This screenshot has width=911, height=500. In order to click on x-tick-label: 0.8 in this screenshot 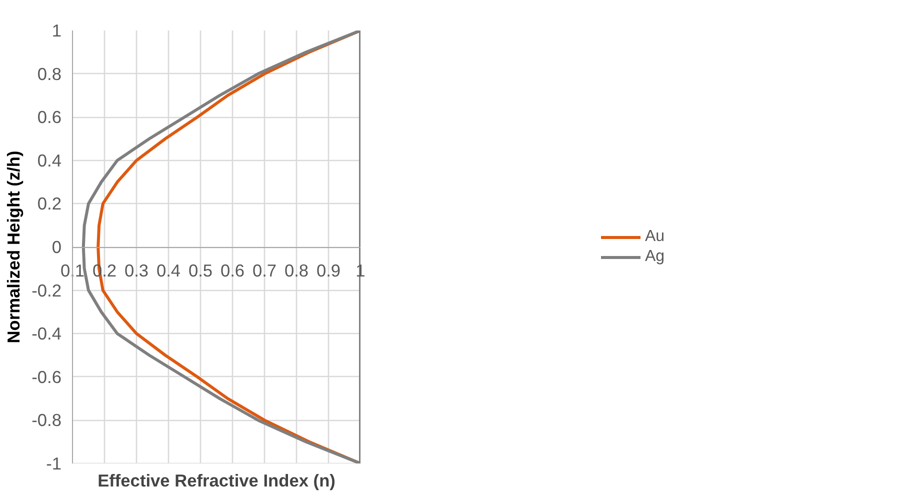, I will do `click(296, 270)`.